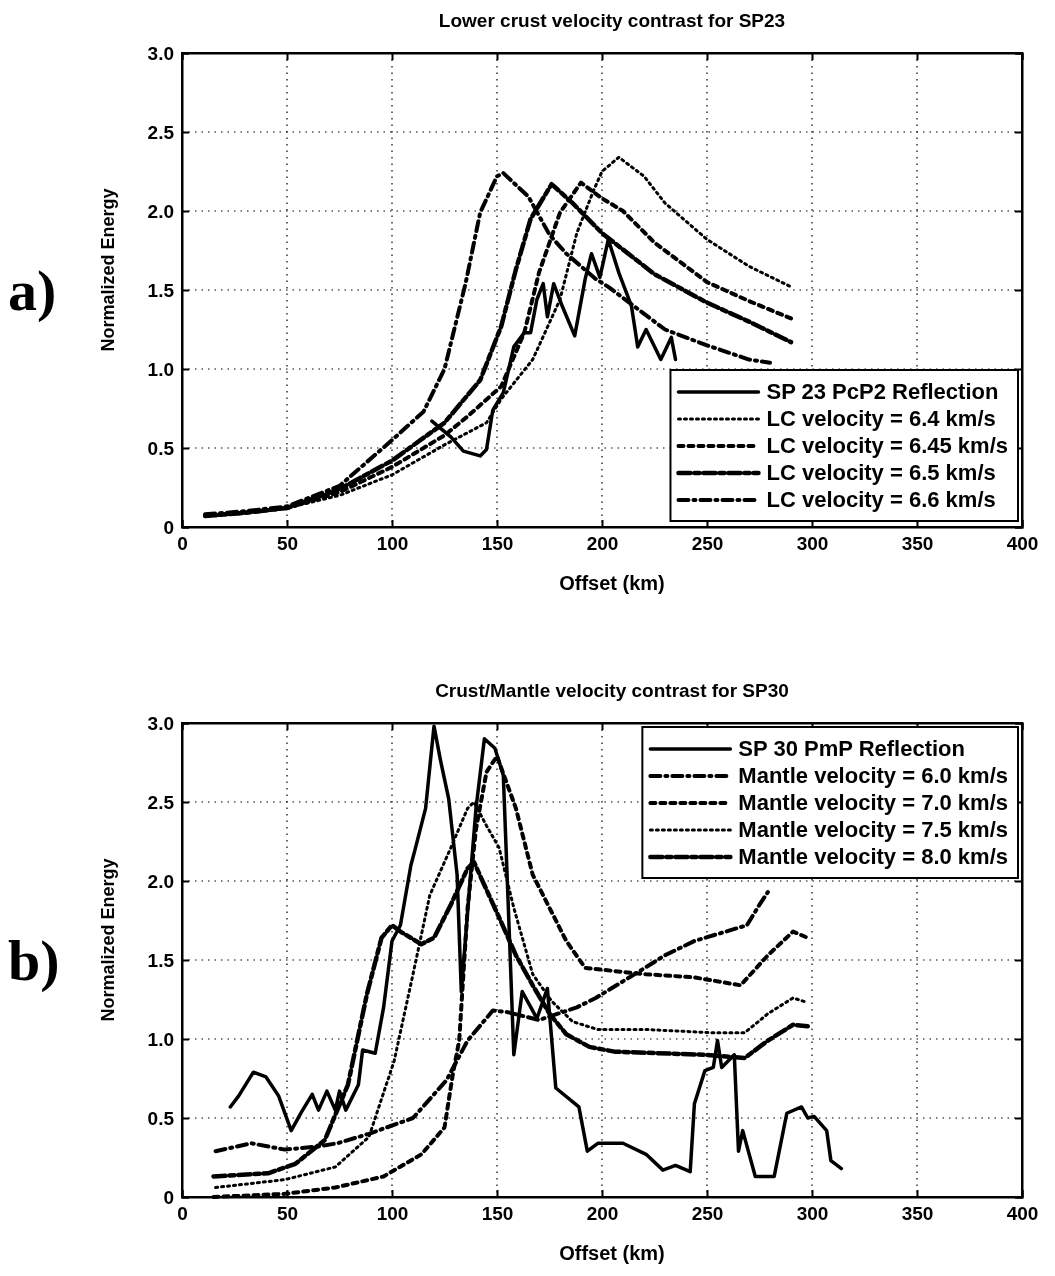  What do you see at coordinates (873, 802) in the screenshot?
I see `legend-label: Mantle velocity = 7.0 km/s` at bounding box center [873, 802].